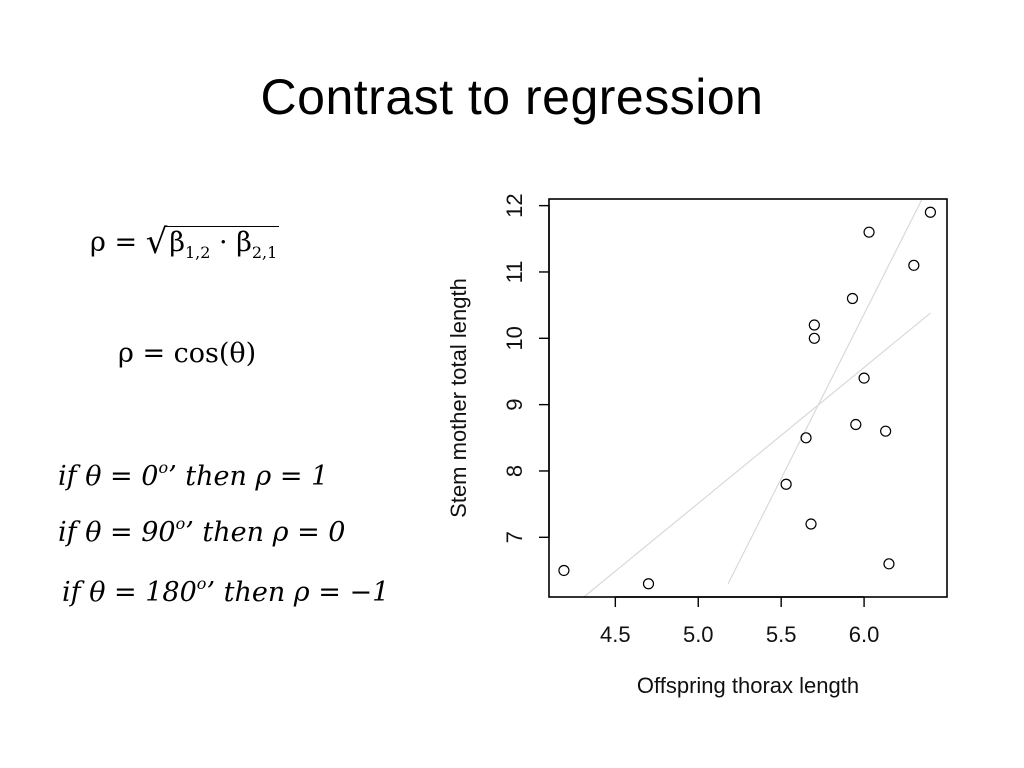 The height and width of the screenshot is (768, 1024). I want to click on equals-sign: =, so click(126, 242).